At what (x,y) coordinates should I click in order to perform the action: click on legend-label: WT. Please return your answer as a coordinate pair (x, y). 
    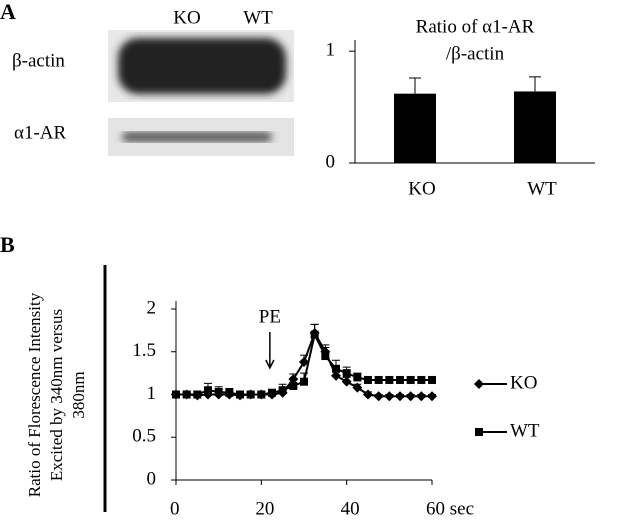
    Looking at the image, I should click on (525, 430).